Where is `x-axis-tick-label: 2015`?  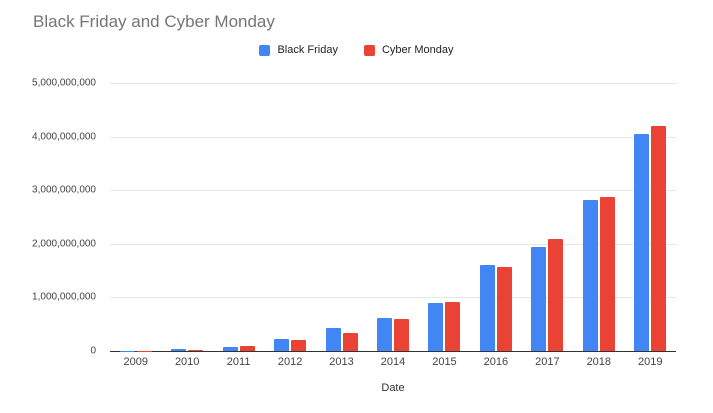 x-axis-tick-label: 2015 is located at coordinates (444, 362).